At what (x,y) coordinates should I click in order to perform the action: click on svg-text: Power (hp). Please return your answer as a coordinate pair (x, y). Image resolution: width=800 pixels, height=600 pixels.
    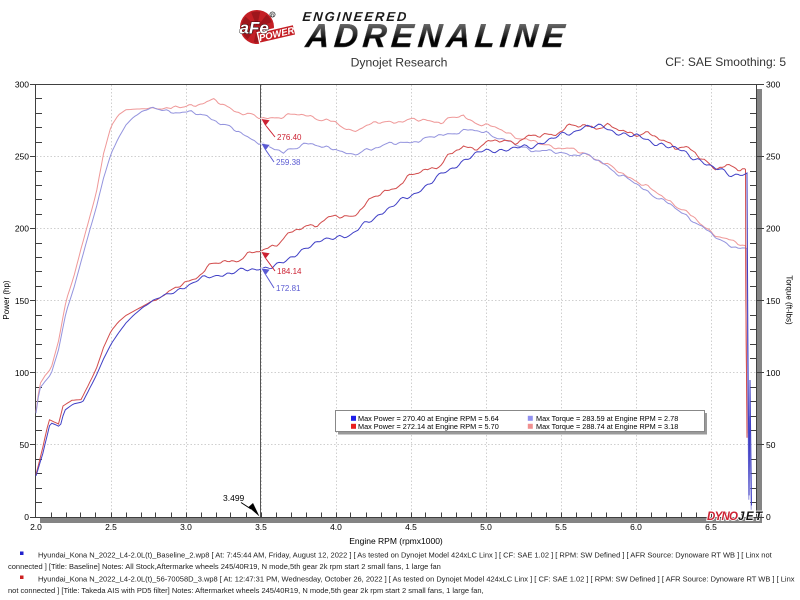
    Looking at the image, I should click on (6, 299).